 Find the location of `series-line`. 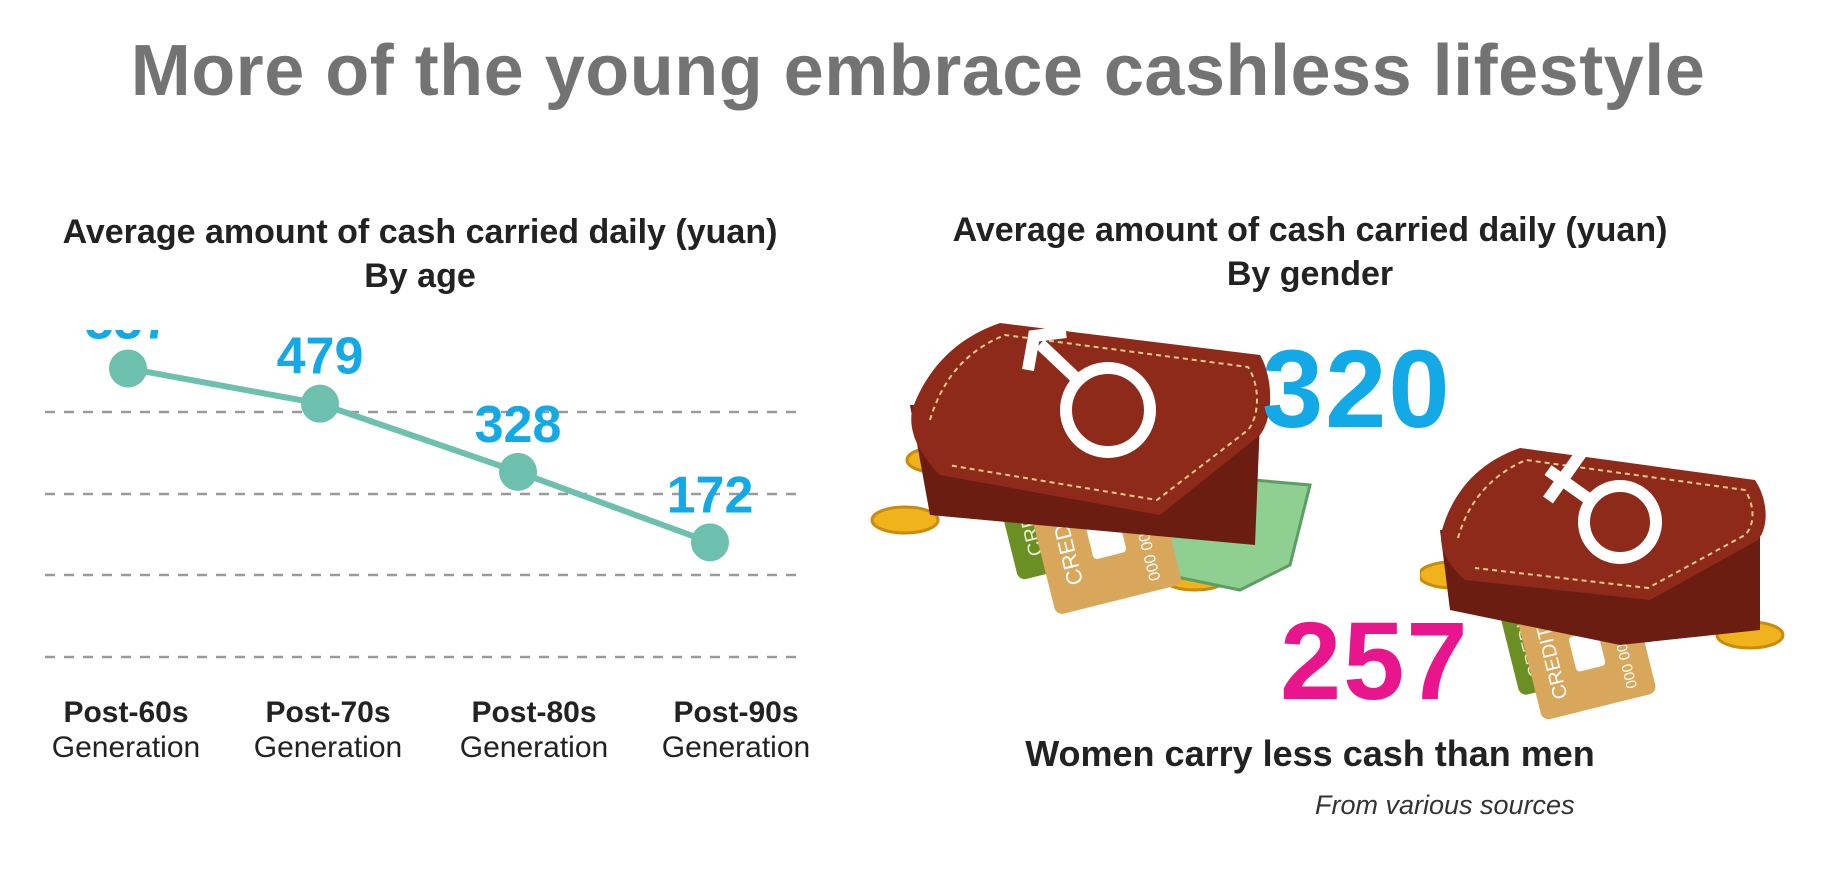

series-line is located at coordinates (419, 455).